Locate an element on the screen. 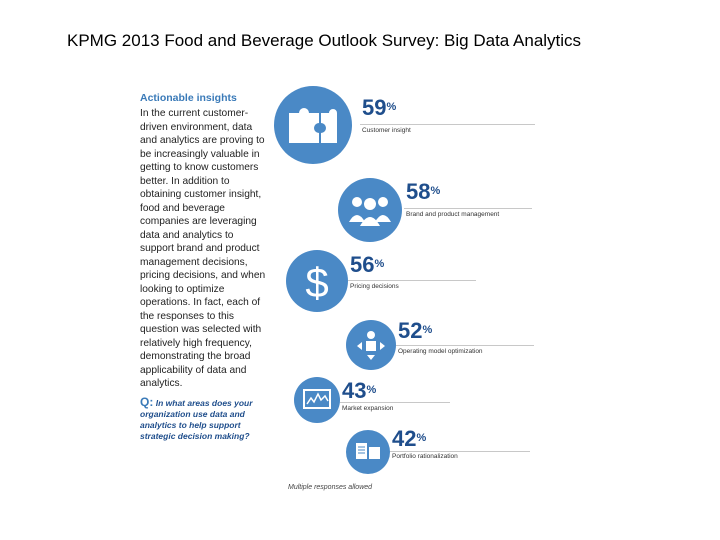 The width and height of the screenshot is (720, 540). stat-label-market-expansion: Market expansion is located at coordinates (368, 408).